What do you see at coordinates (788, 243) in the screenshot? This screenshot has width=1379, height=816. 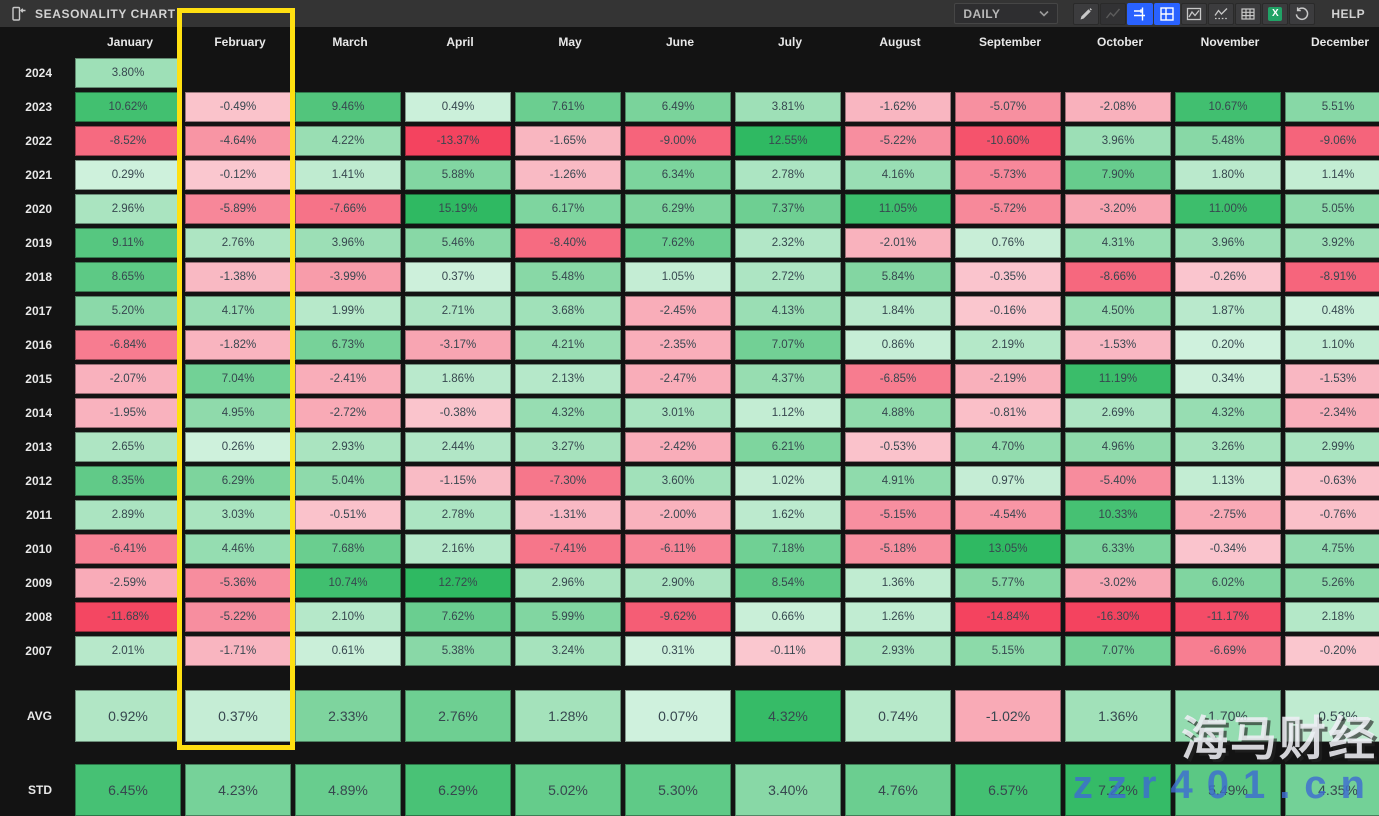 I see `heatmap-cell-2019-july: 2.32%` at bounding box center [788, 243].